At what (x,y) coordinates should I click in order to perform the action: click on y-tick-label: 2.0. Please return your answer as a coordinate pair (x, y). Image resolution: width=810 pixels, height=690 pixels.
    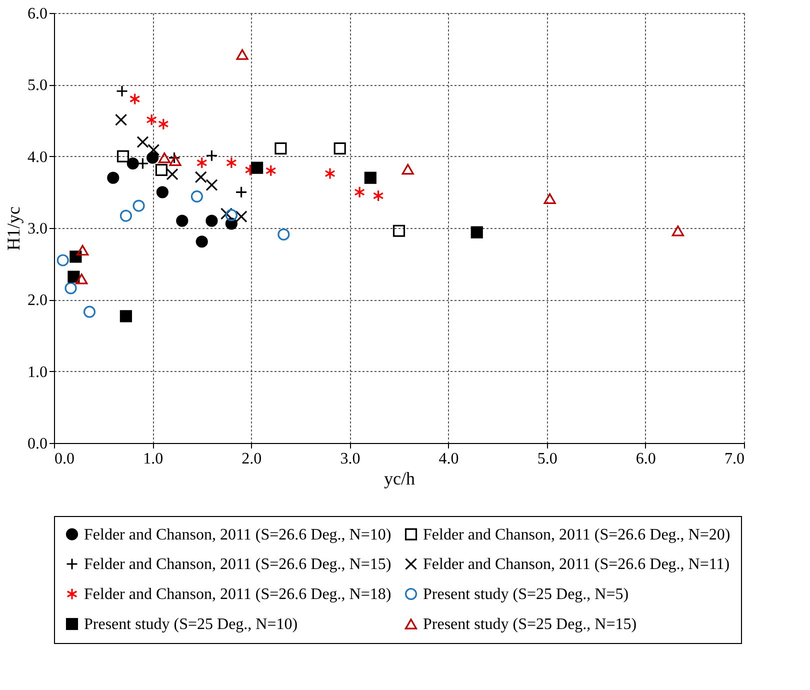
    Looking at the image, I should click on (38, 301).